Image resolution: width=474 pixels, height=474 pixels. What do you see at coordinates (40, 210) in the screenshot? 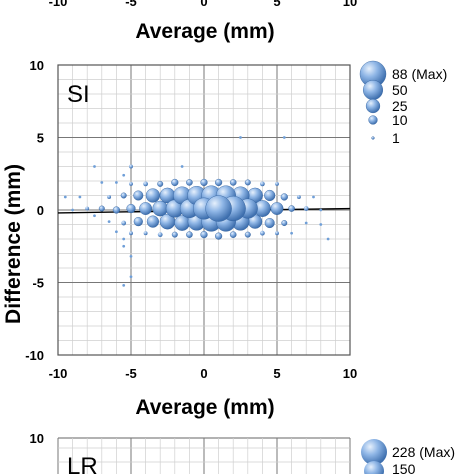
I see `si-y-tick-label: 0` at bounding box center [40, 210].